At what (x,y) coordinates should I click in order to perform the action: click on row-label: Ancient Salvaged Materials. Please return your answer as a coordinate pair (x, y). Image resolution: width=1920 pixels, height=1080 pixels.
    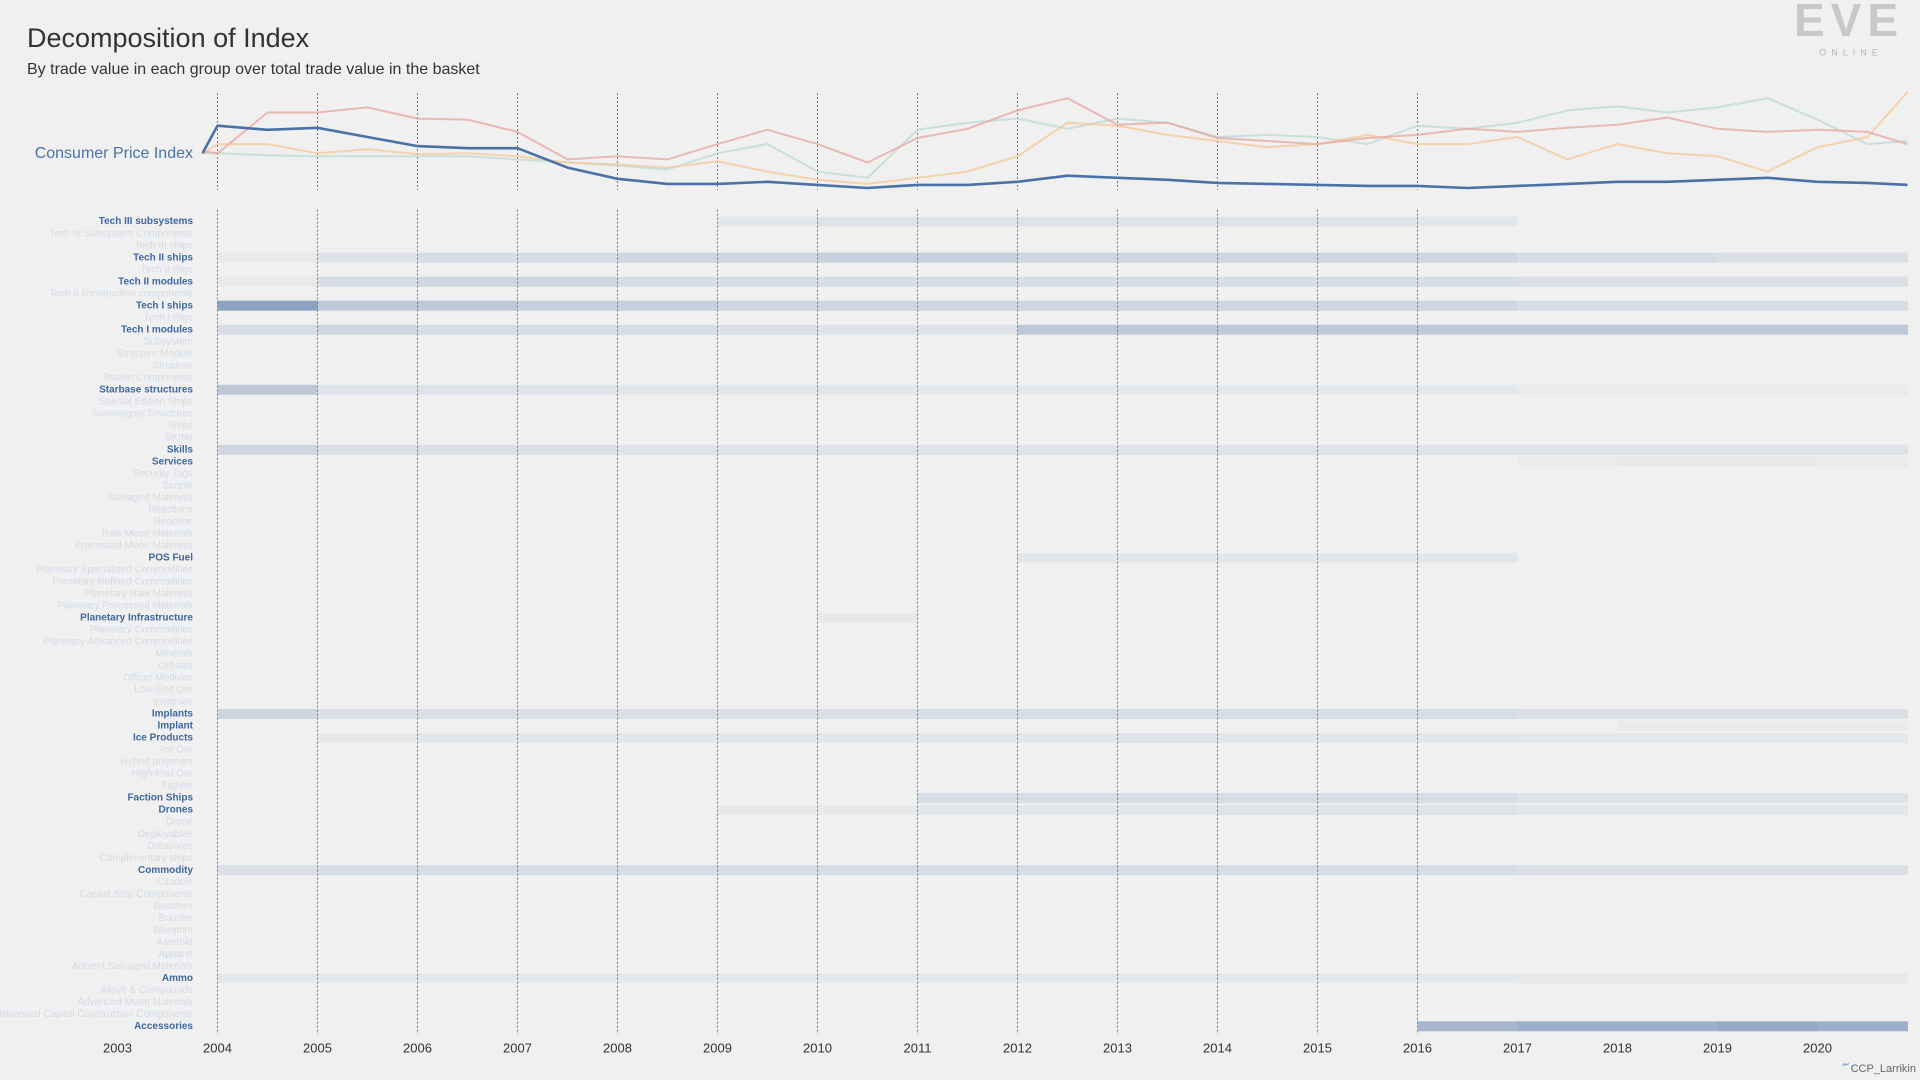
    Looking at the image, I should click on (132, 966).